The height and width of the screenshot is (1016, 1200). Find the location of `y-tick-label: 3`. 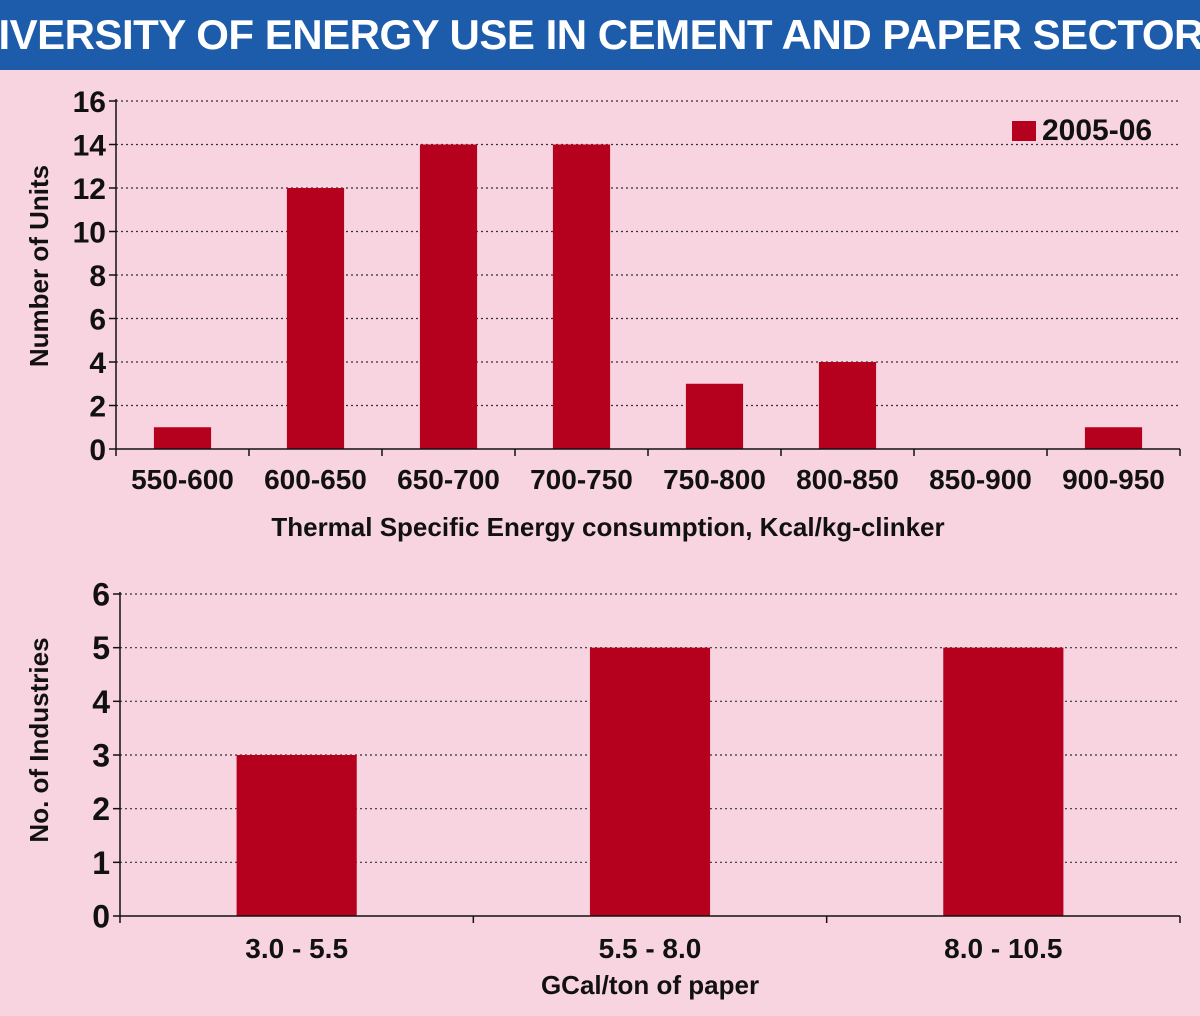

y-tick-label: 3 is located at coordinates (101, 756).